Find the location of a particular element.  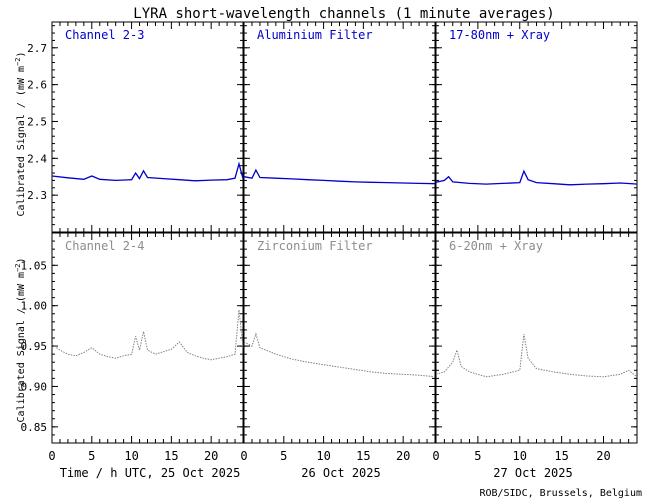

bottom-y-axis-label: Calibrated Signal / (mW m−2) is located at coordinates (20, 340).